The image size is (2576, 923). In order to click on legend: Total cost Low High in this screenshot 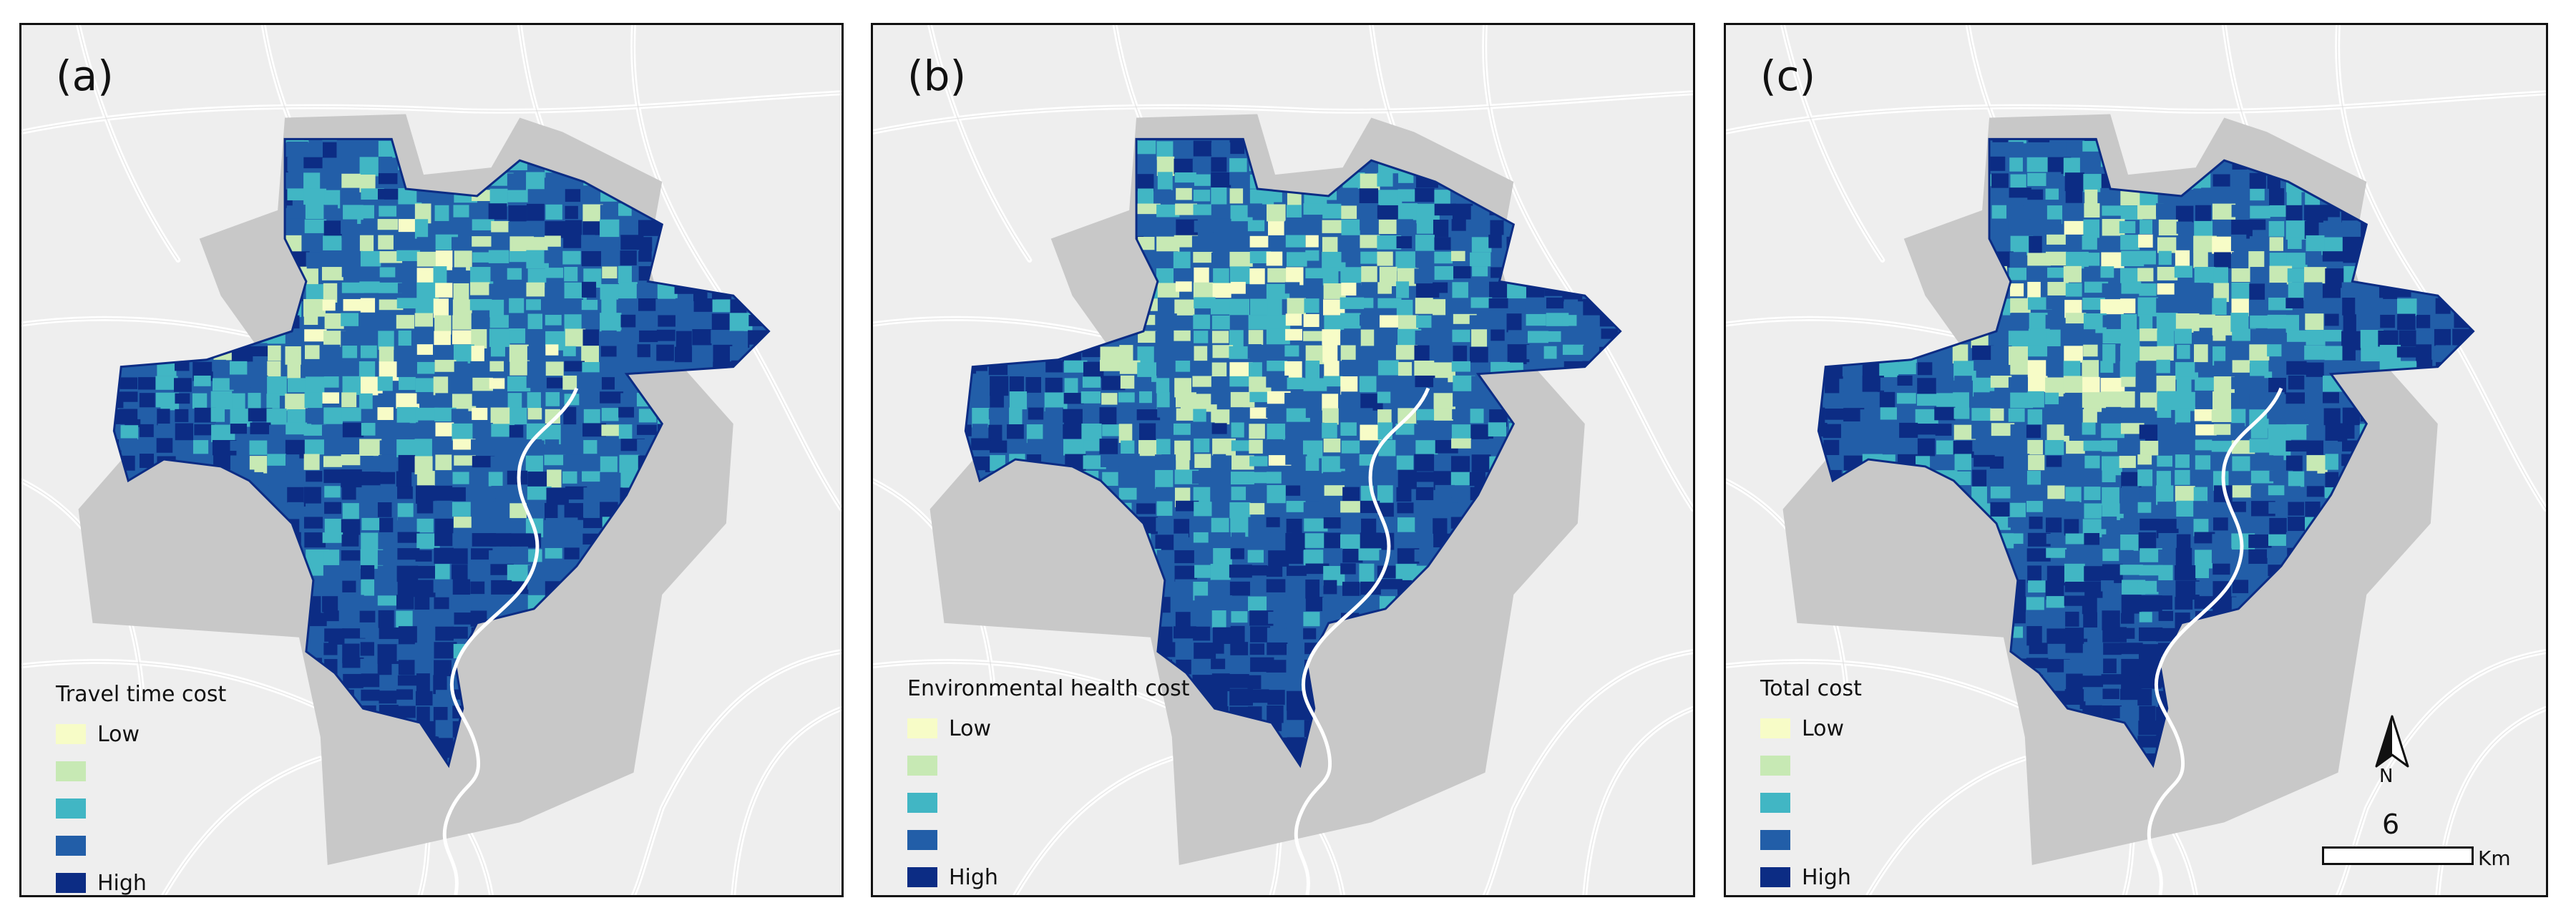, I will do `click(1811, 786)`.